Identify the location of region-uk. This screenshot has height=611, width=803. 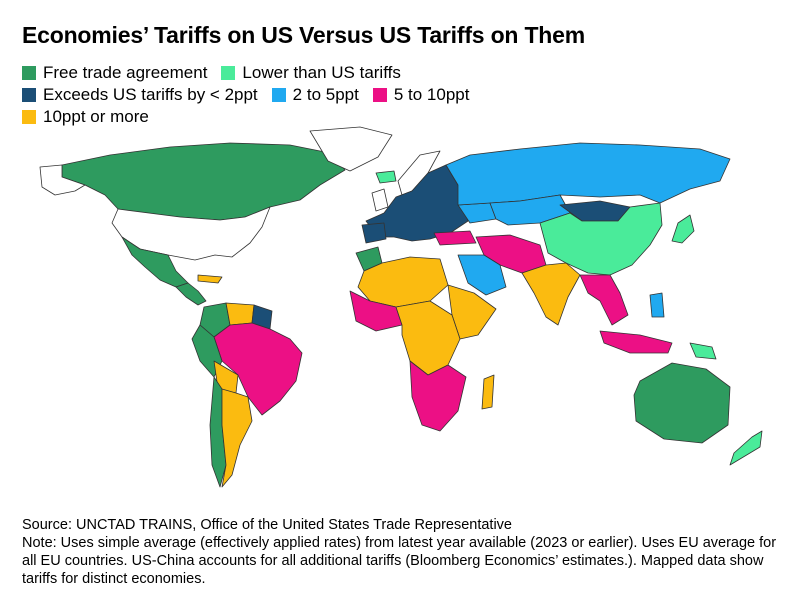
(380, 200).